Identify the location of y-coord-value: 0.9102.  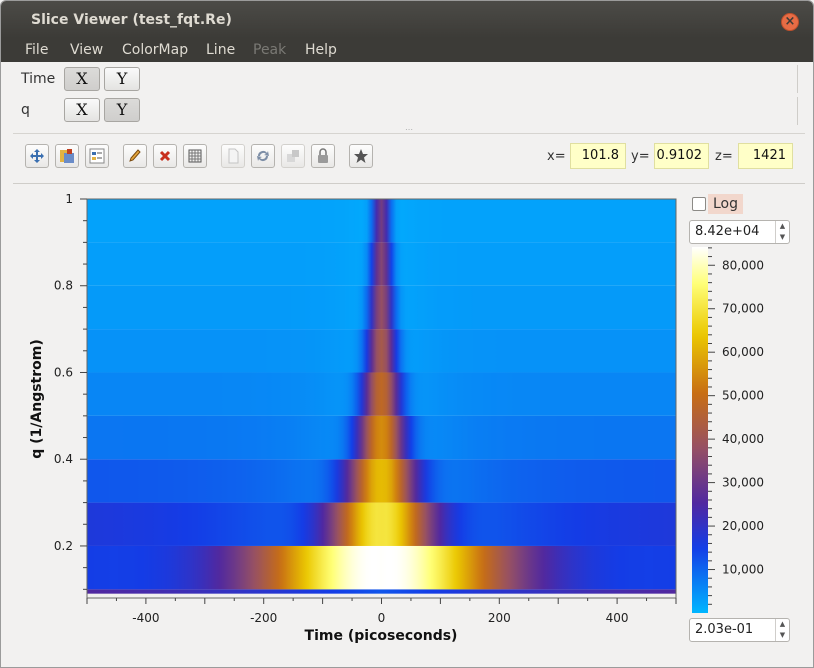
(681, 156).